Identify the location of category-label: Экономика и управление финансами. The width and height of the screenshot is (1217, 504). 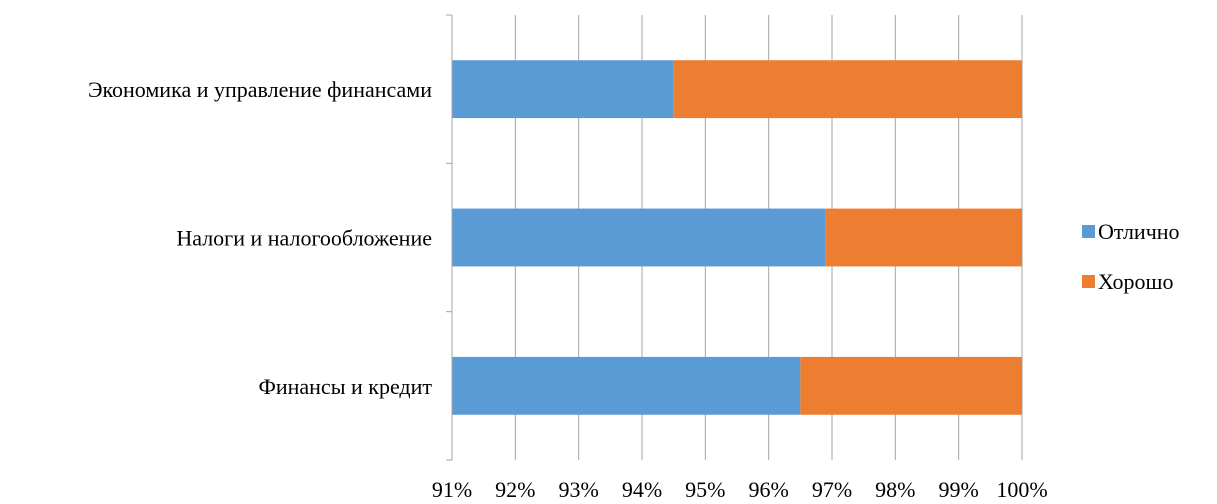
(260, 89).